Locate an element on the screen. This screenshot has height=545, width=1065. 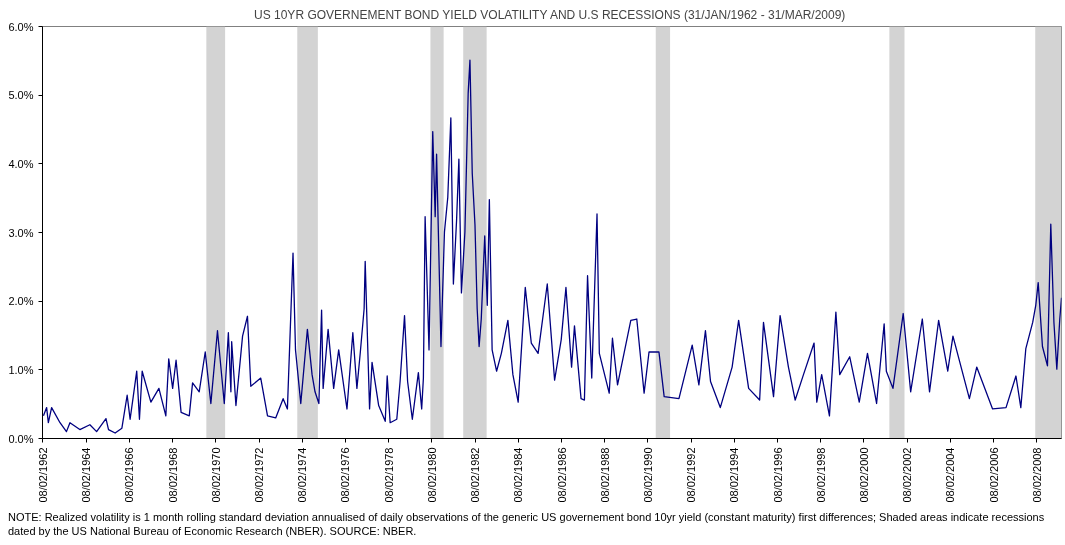
x-tick-label: 08/02/1990 is located at coordinates (647, 475).